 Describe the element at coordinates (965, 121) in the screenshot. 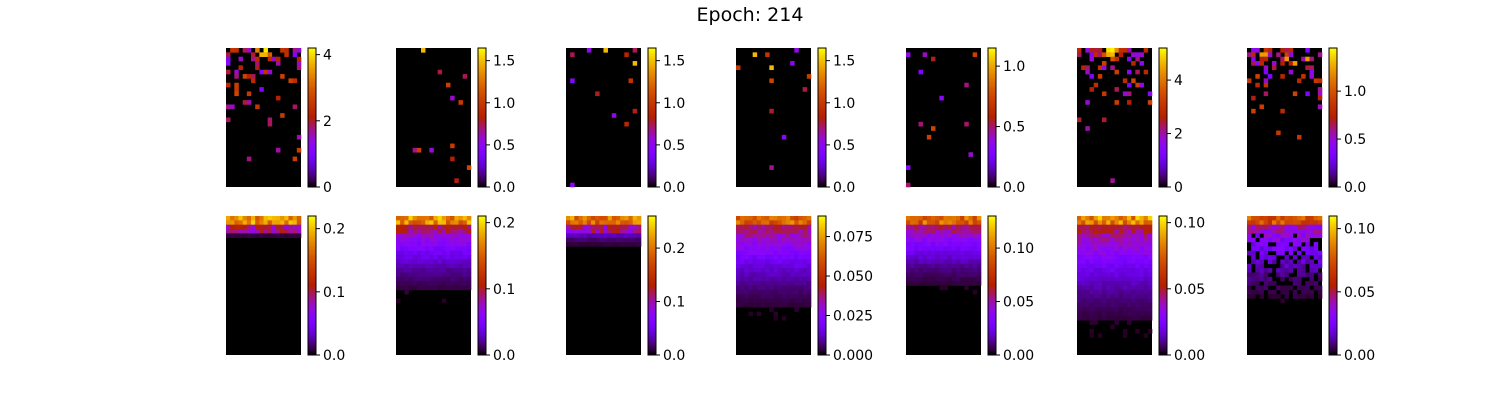

I see `heatmap-panel: 0.00.51.0` at that location.